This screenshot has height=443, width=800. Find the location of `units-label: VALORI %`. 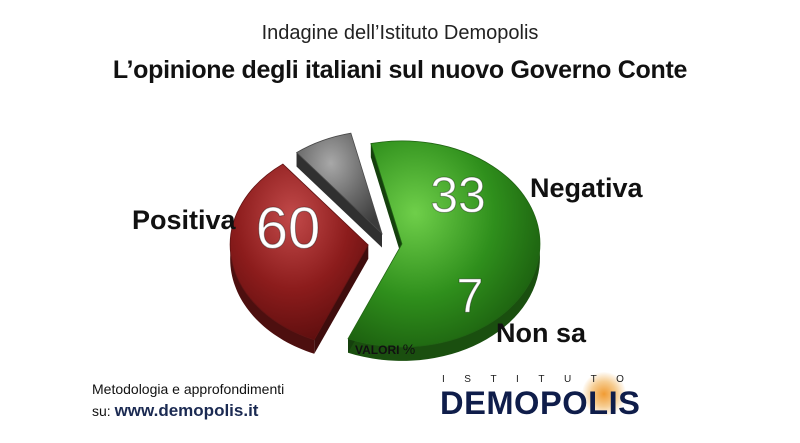

units-label: VALORI % is located at coordinates (385, 349).